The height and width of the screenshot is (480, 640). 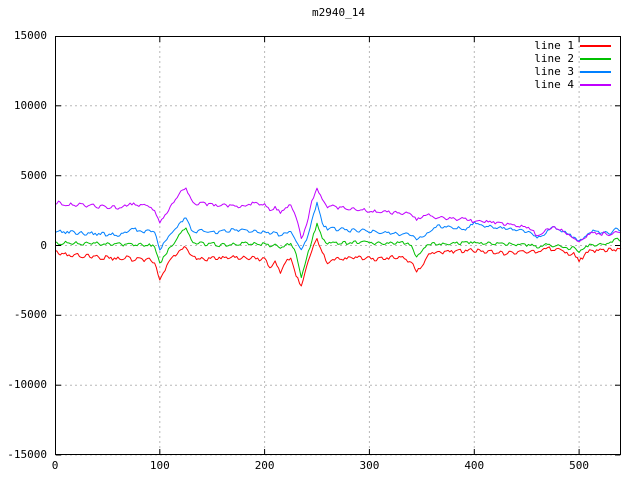 I want to click on legend: line 1 line 2 line 3 line 4, so click(x=572, y=65).